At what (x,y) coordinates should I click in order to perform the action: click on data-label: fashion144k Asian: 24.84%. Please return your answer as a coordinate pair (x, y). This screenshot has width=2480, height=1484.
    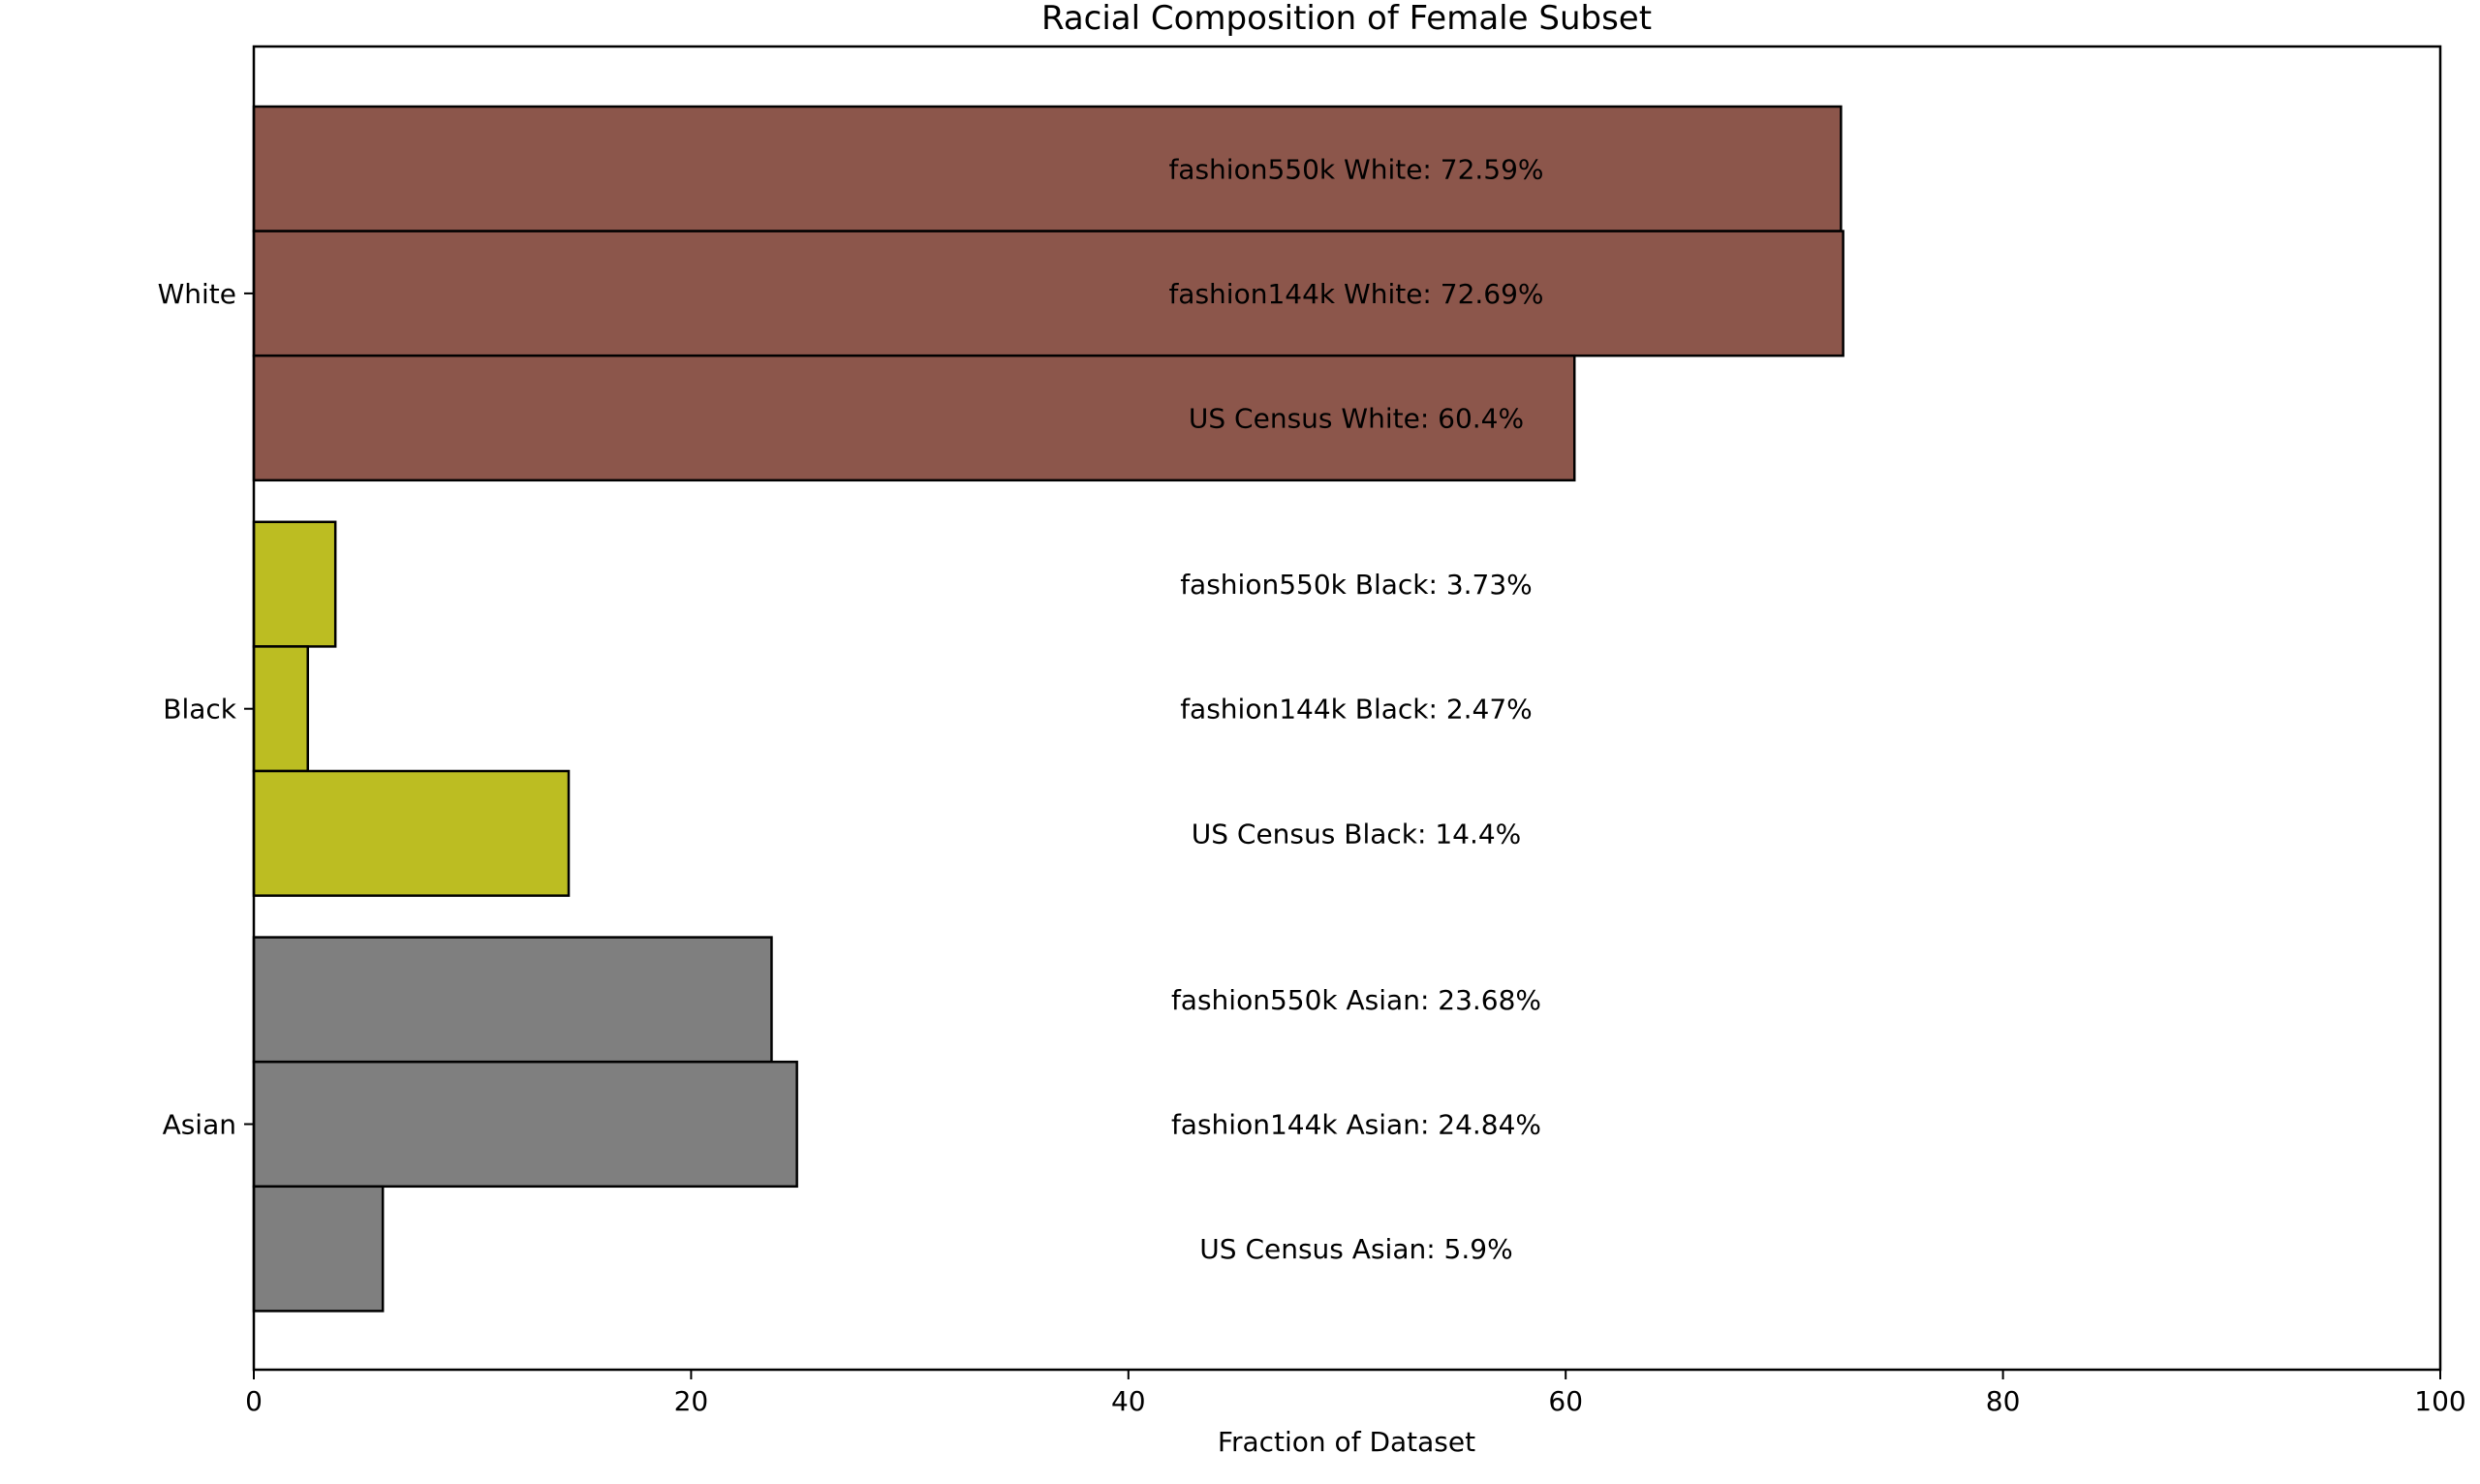
    Looking at the image, I should click on (1356, 1125).